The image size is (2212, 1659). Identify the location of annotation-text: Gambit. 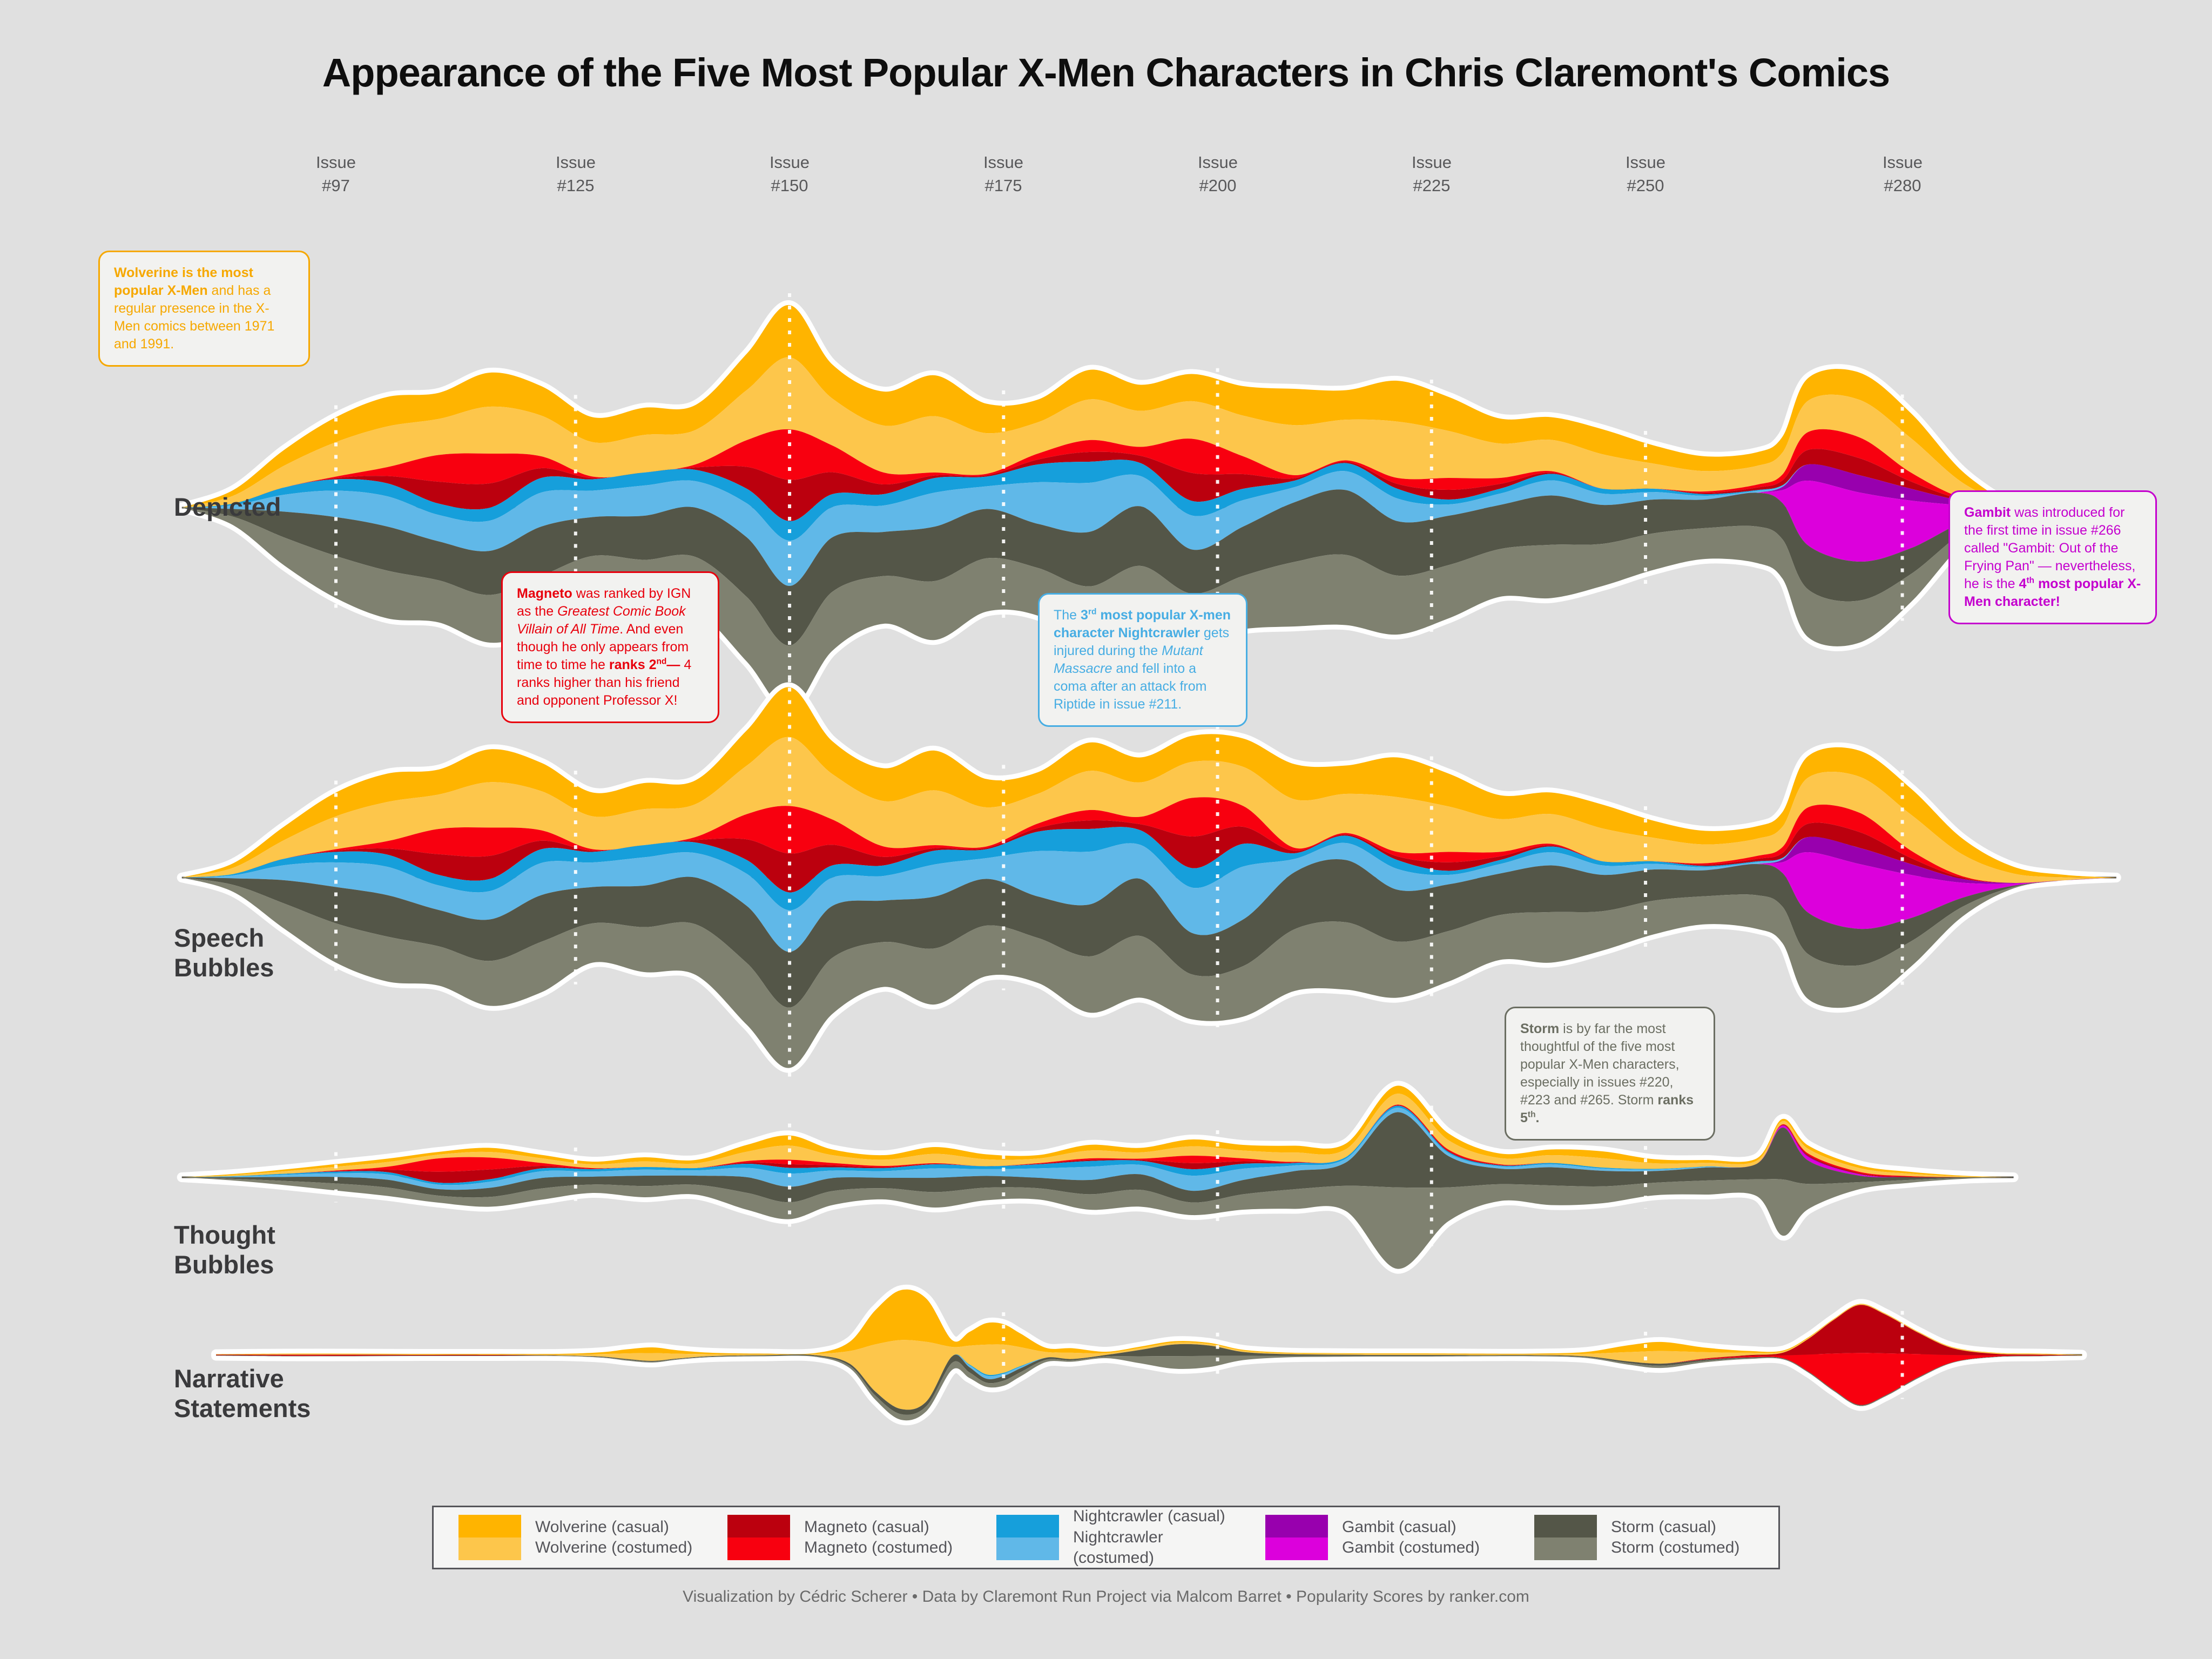
(1987, 512).